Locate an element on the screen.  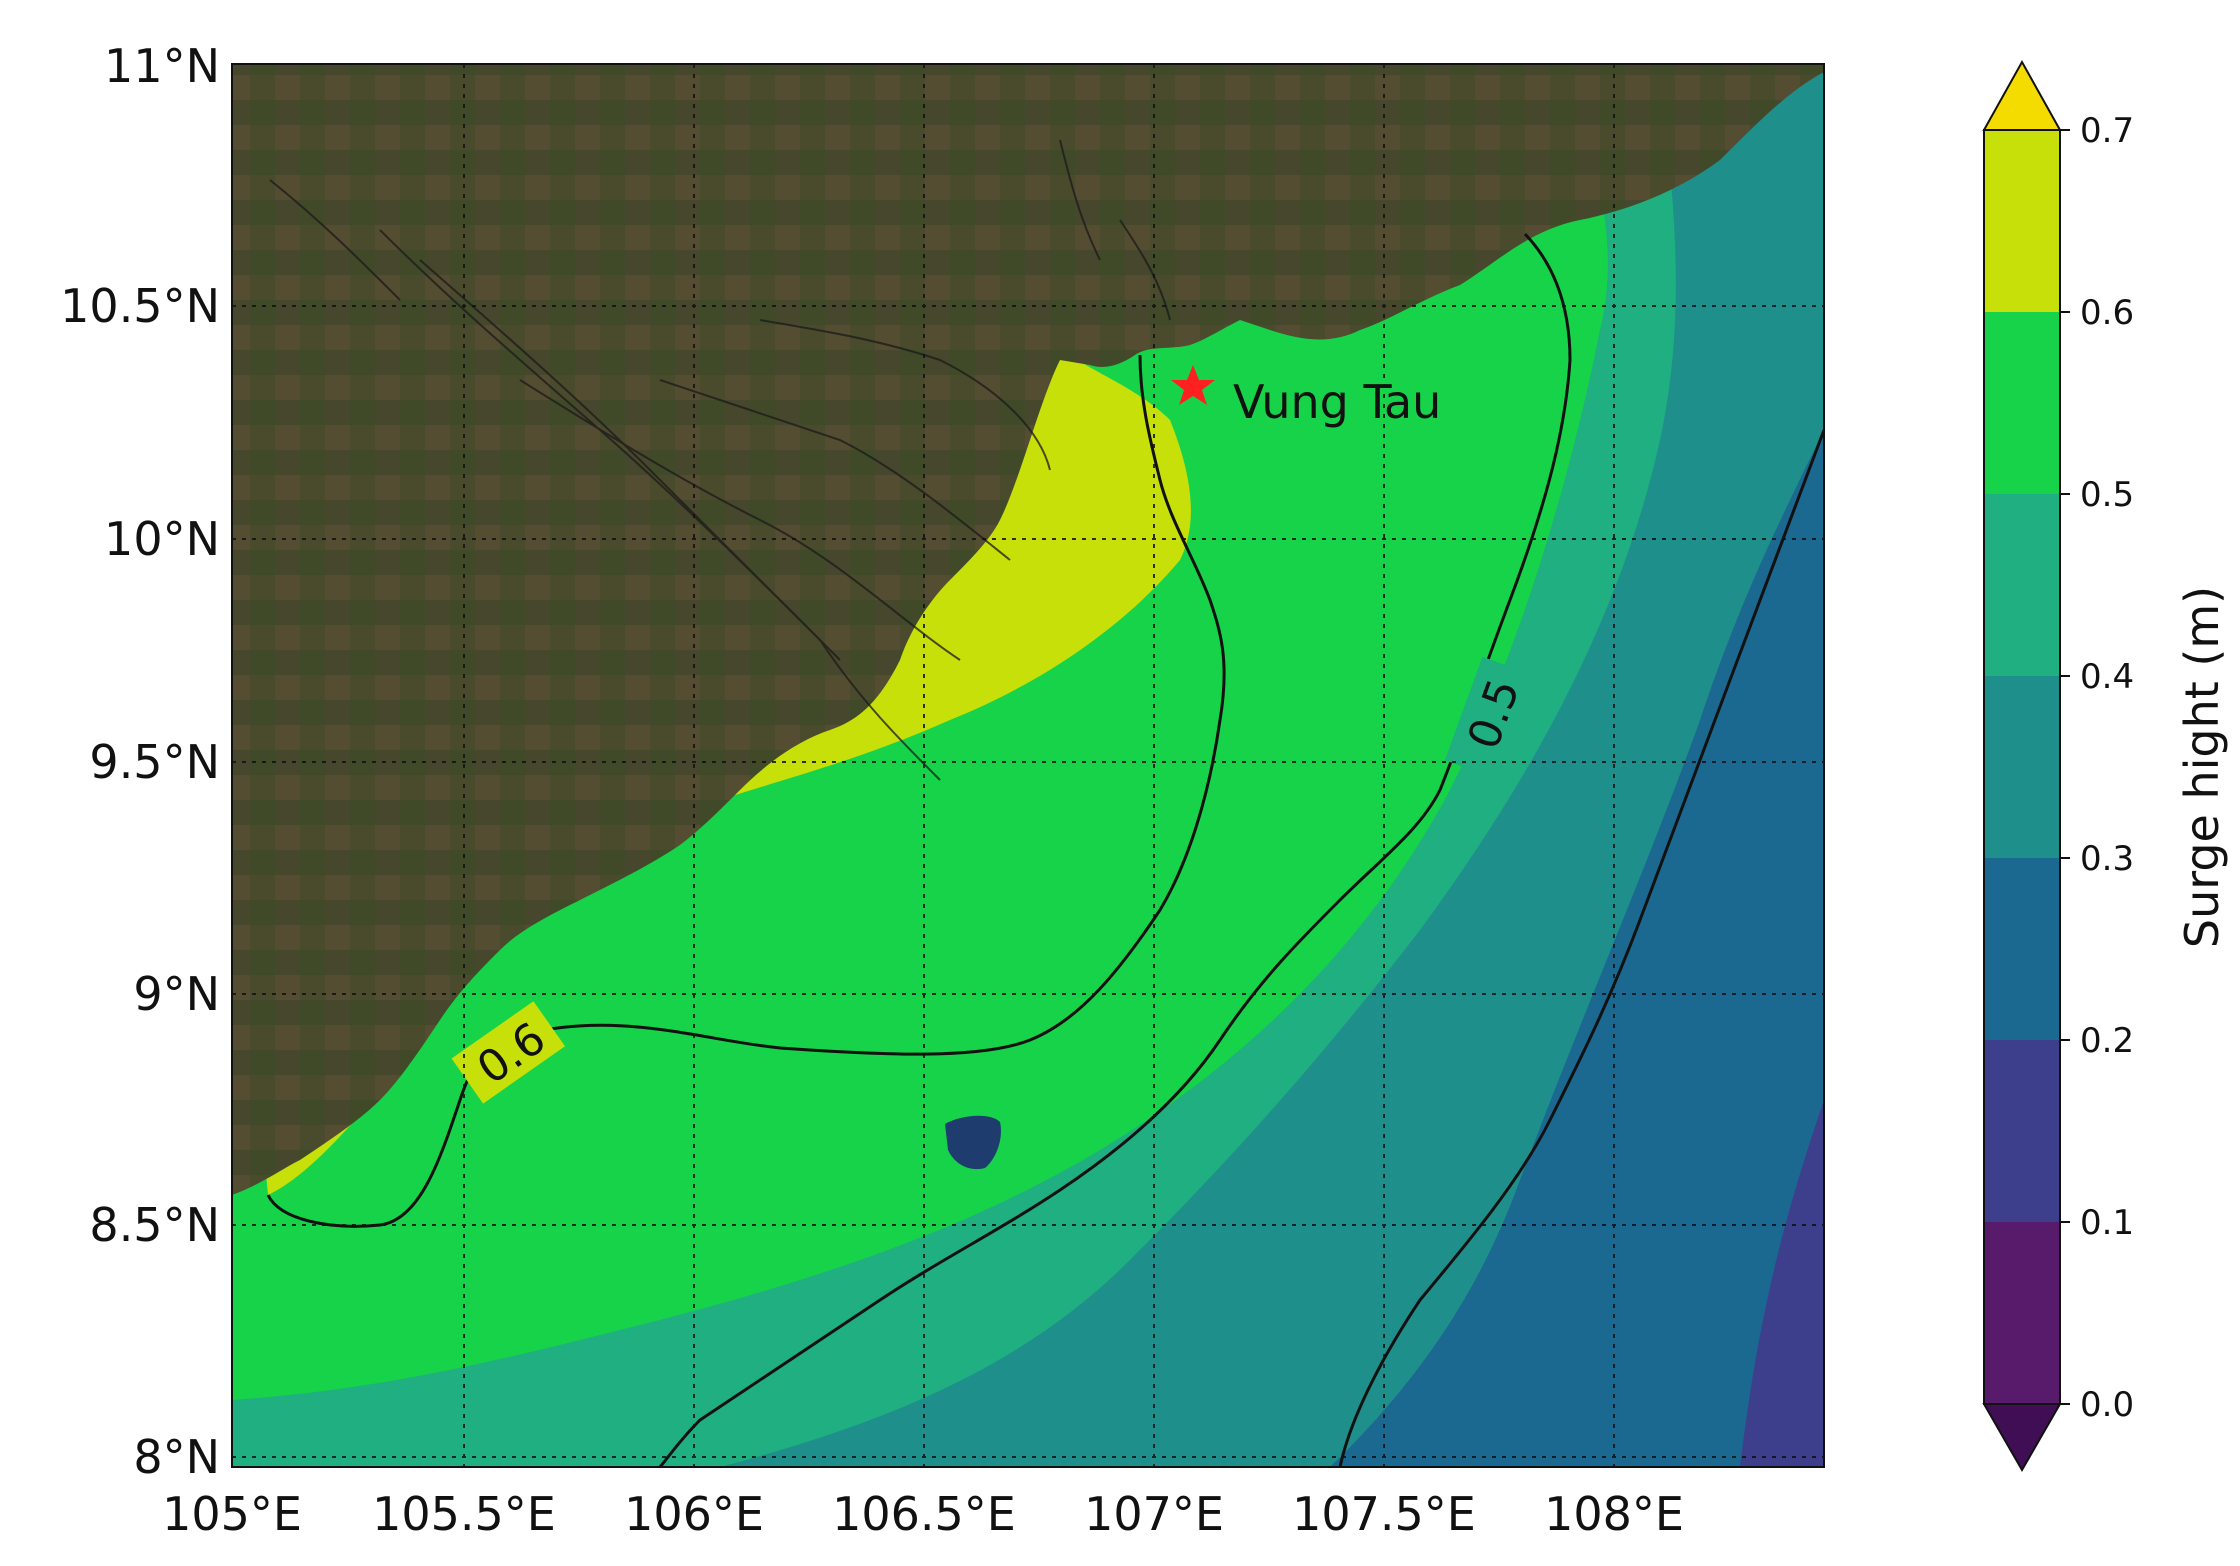
x-tick: 107.5°E is located at coordinates (1384, 1514).